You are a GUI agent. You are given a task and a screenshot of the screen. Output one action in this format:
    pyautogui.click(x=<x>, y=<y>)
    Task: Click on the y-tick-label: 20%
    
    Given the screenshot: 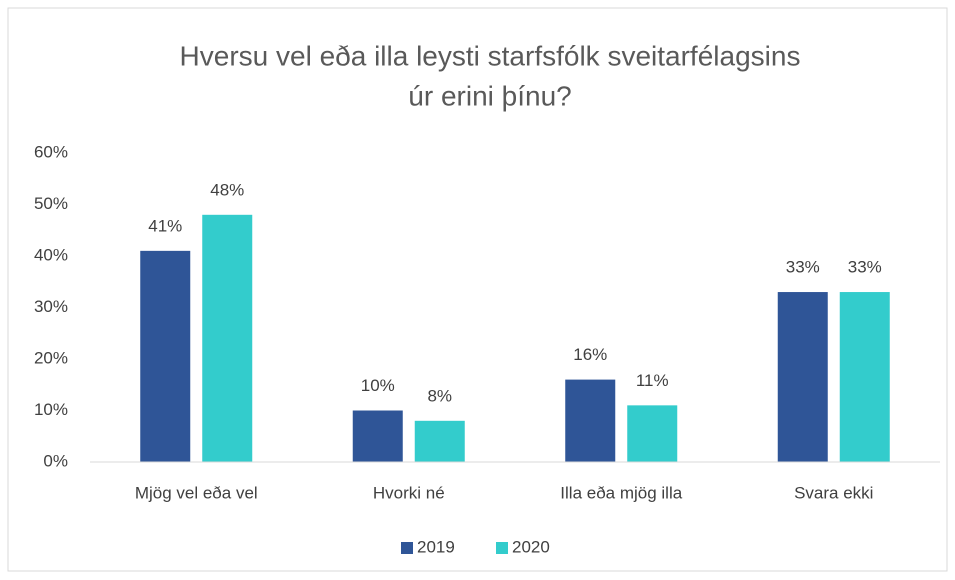 What is the action you would take?
    pyautogui.click(x=51, y=357)
    